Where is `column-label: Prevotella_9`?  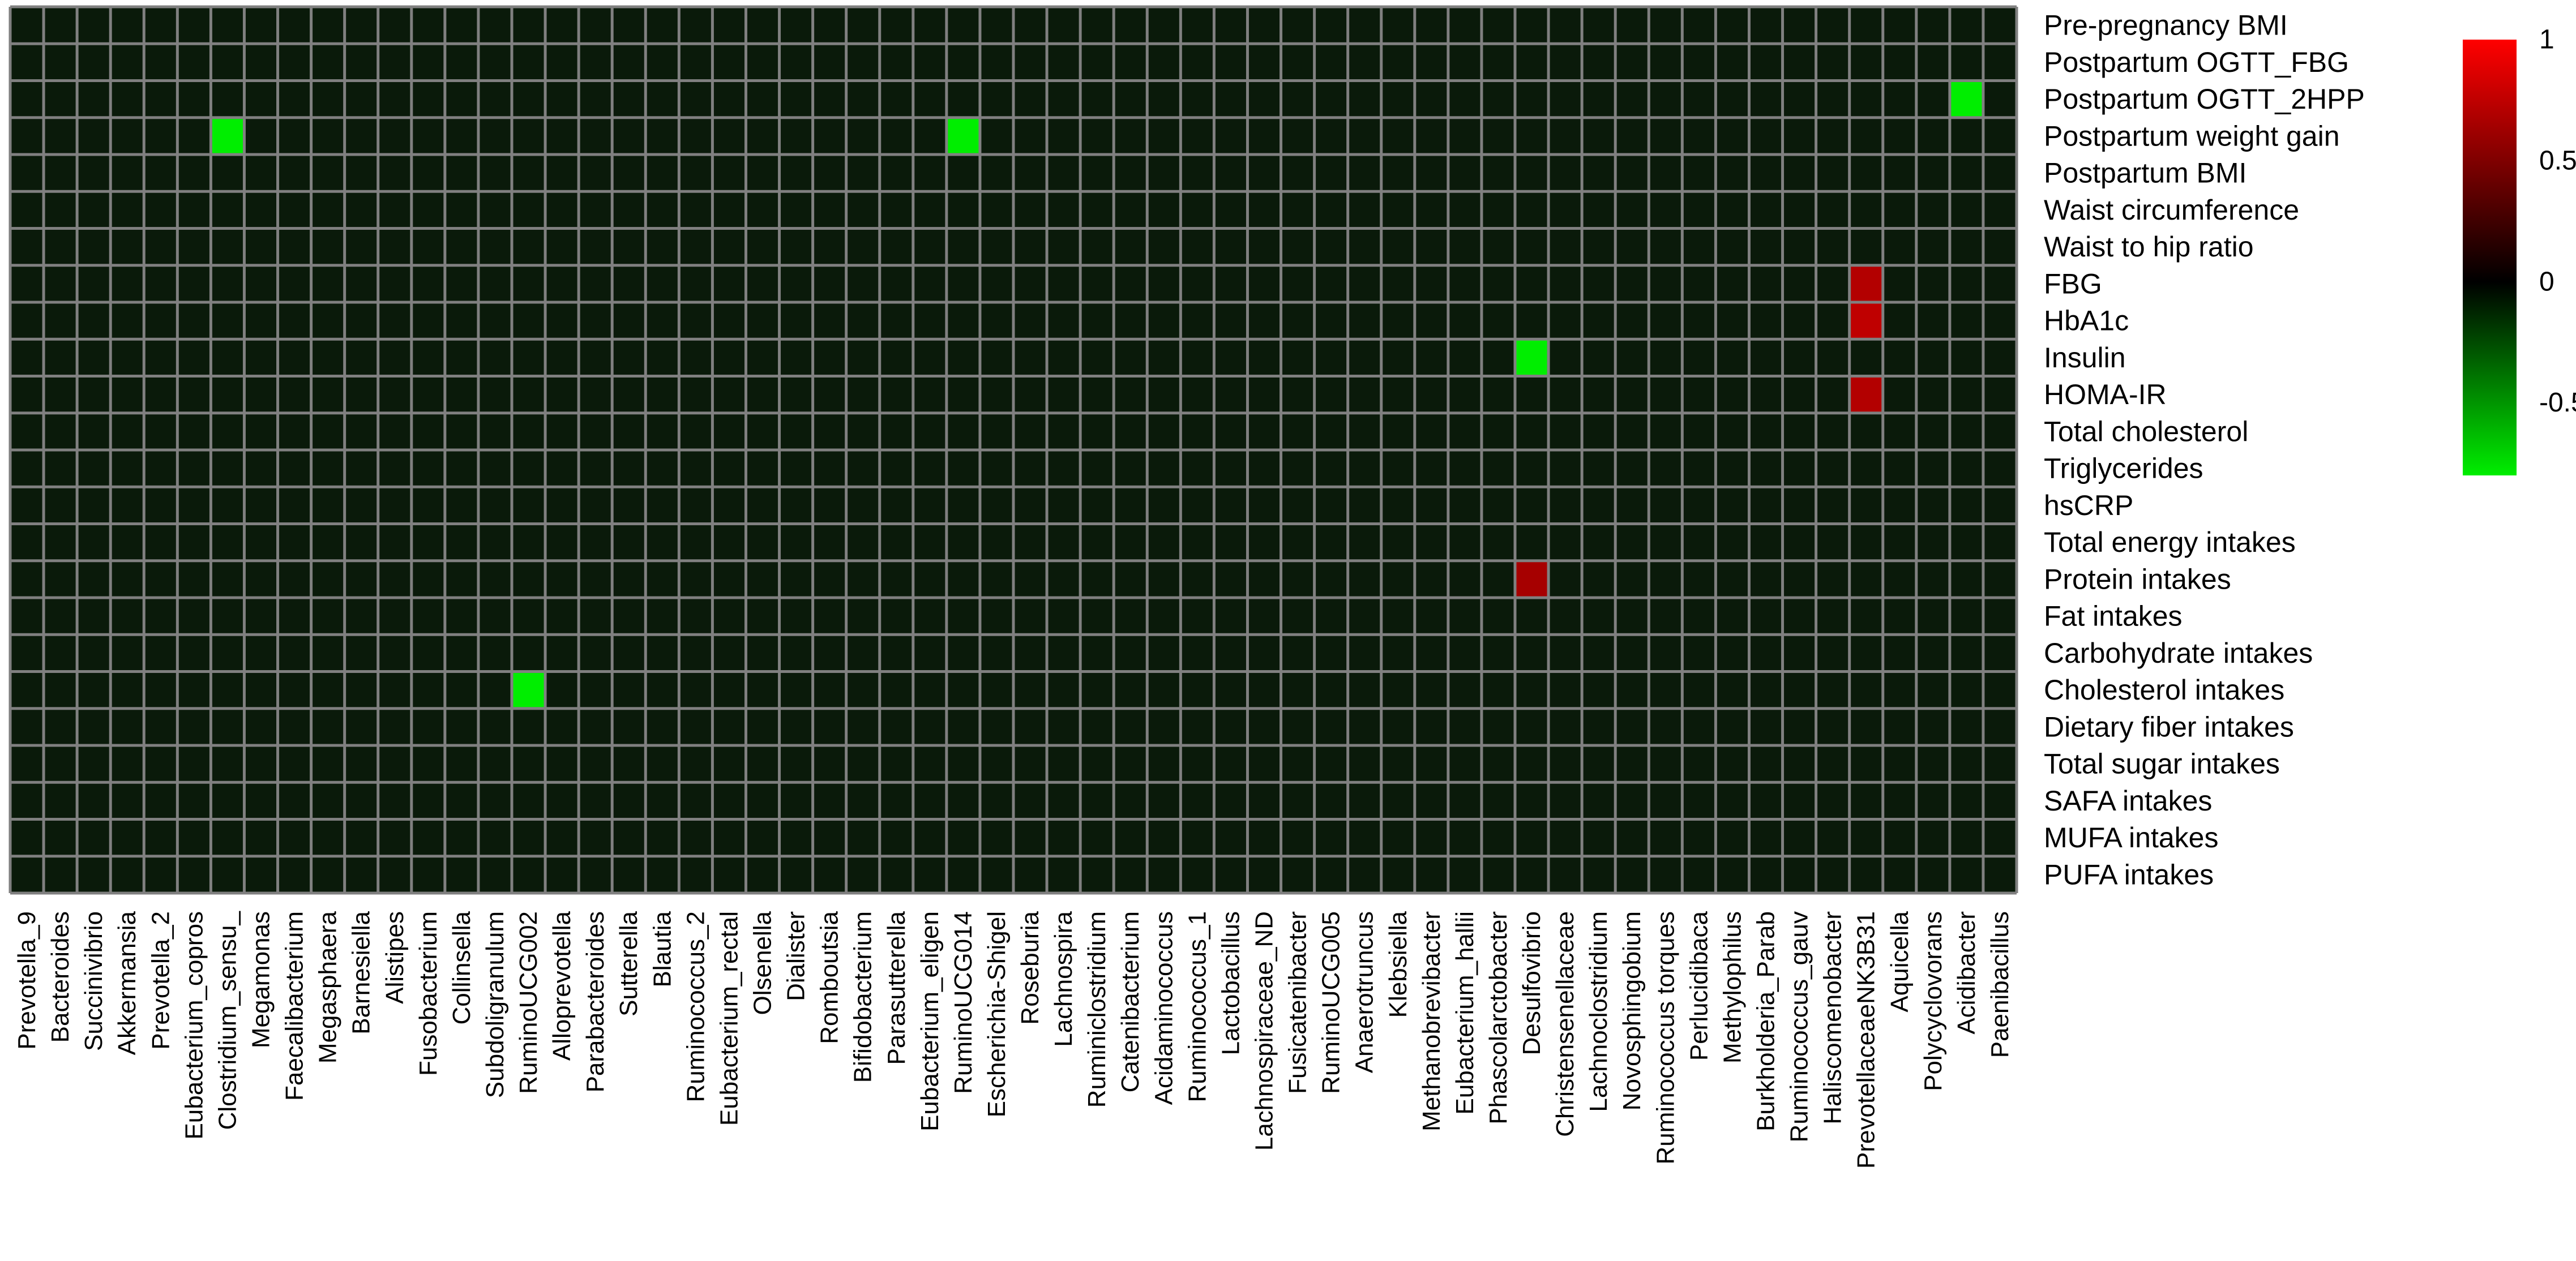 column-label: Prevotella_9 is located at coordinates (27, 981).